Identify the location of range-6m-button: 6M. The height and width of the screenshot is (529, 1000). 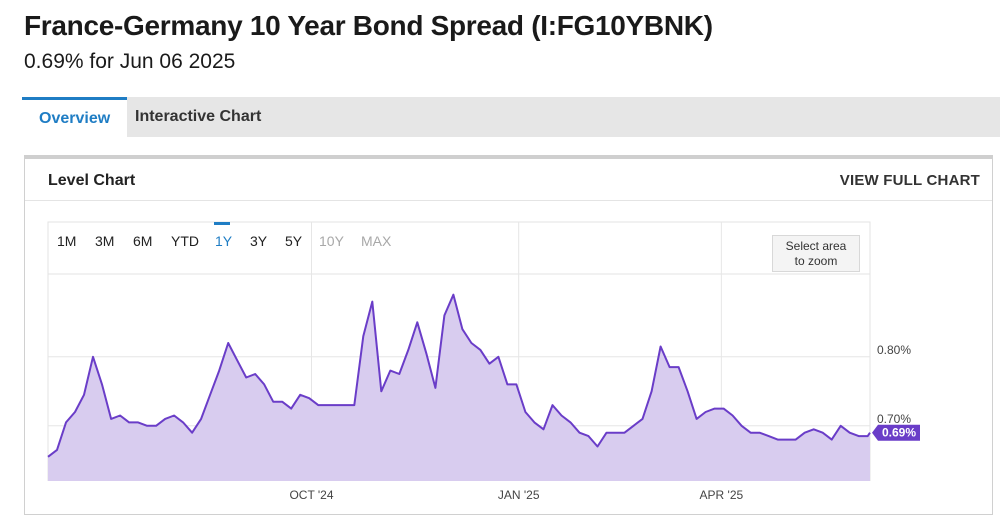
(143, 241).